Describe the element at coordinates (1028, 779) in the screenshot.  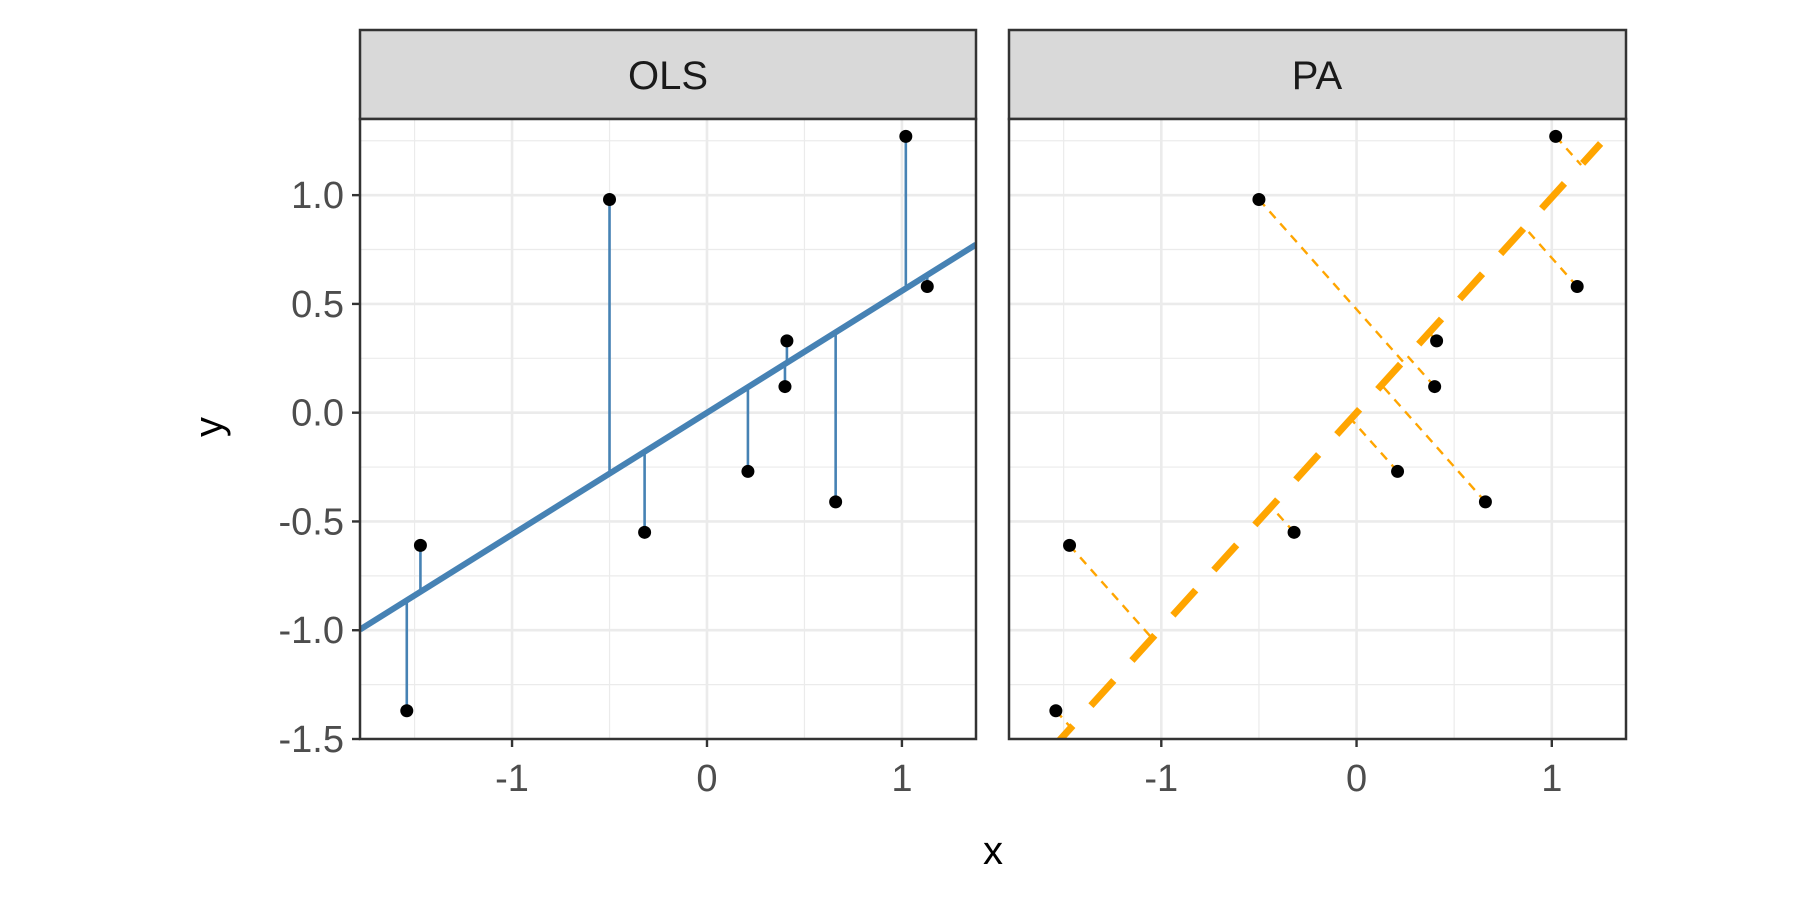
I see `x-axis-tick-labels: -1 0 1 -1 0 1` at that location.